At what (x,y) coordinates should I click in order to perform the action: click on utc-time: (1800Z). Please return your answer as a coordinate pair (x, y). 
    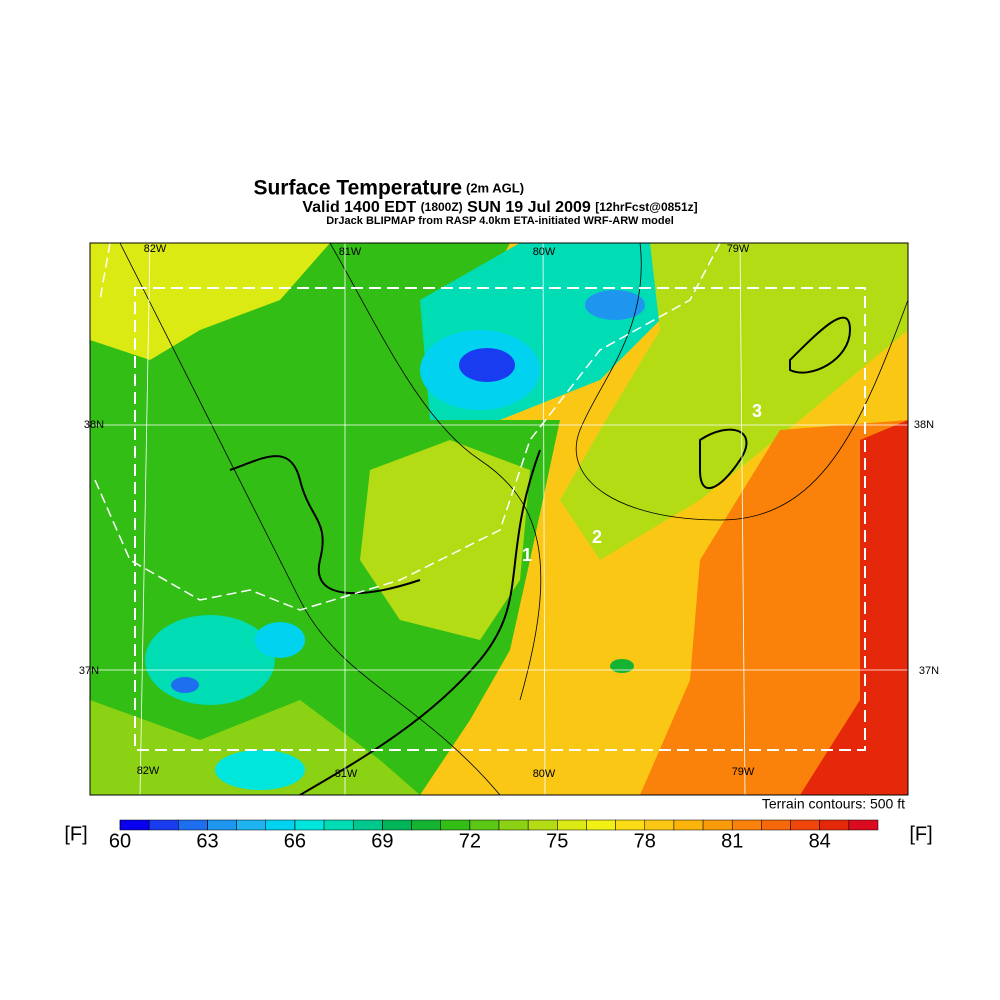
    Looking at the image, I should click on (442, 207).